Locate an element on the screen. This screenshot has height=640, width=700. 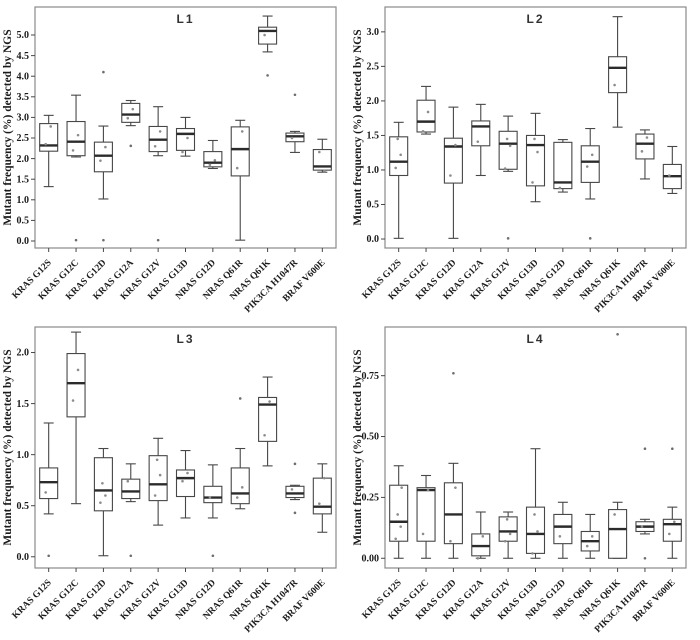
box-l2-kras-g12s is located at coordinates (399, 180).